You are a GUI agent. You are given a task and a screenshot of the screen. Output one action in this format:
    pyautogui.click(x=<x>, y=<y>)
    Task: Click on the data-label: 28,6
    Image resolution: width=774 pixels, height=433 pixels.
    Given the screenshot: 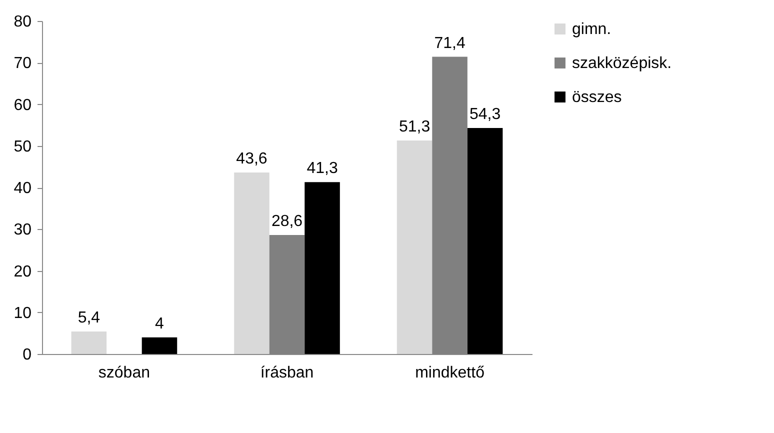 What is the action you would take?
    pyautogui.click(x=287, y=221)
    